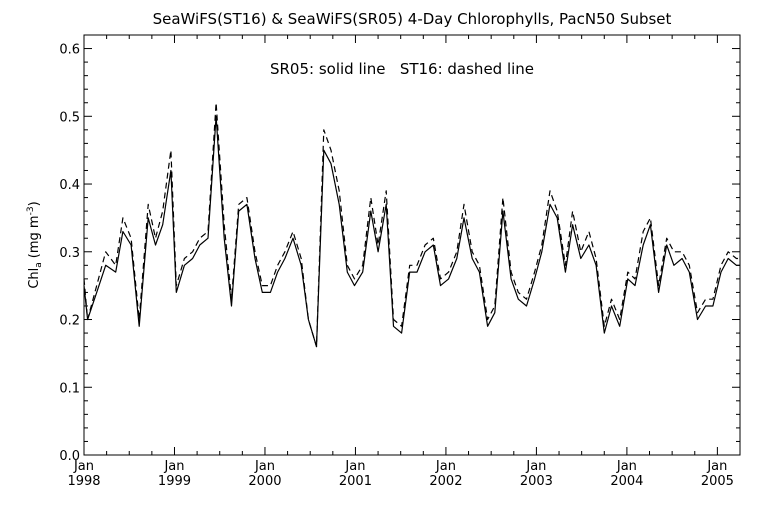 The width and height of the screenshot is (768, 512). Describe the element at coordinates (69, 117) in the screenshot. I see `y-tick-label: 0.5` at that location.